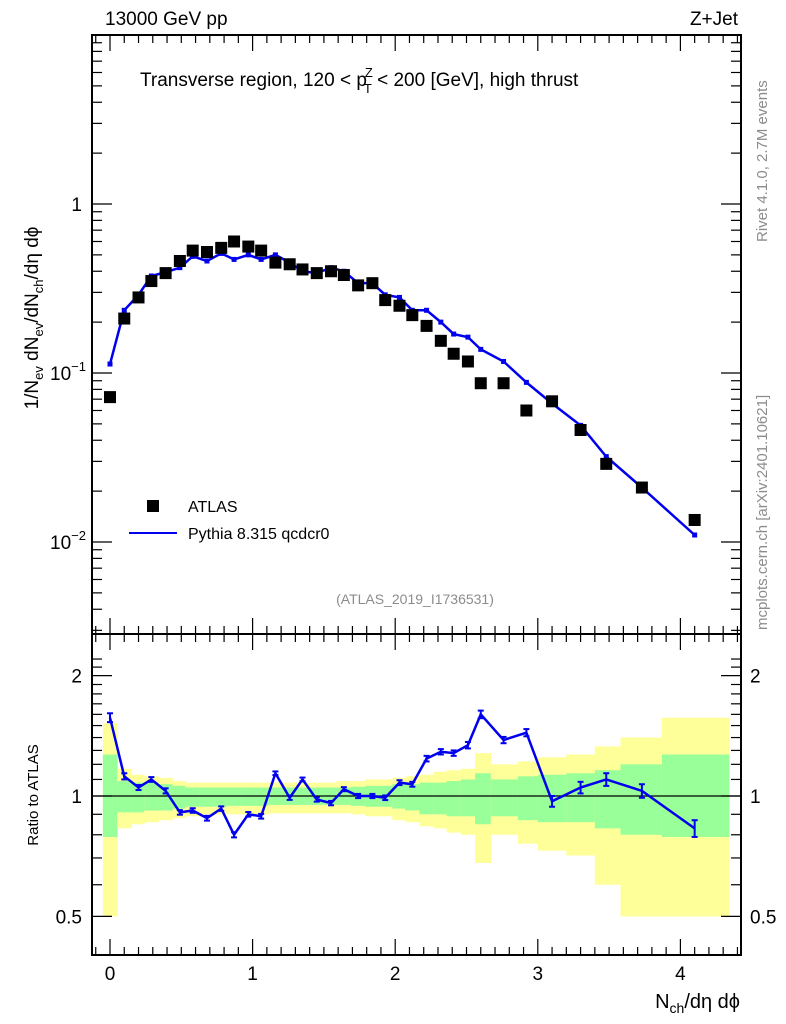 The height and width of the screenshot is (1024, 786). I want to click on main-y-tick-label: 1, so click(76, 205).